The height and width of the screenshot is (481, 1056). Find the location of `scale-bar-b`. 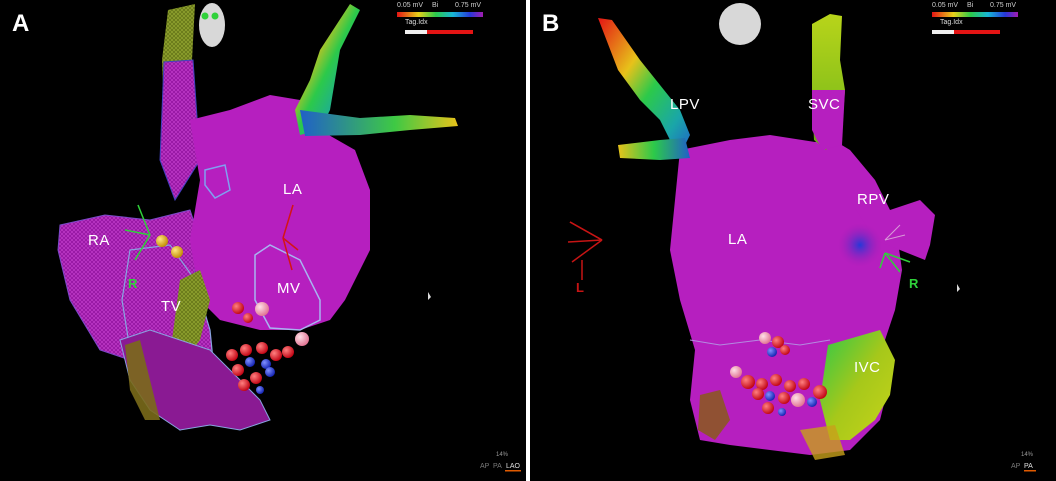

scale-bar-b is located at coordinates (975, 14).